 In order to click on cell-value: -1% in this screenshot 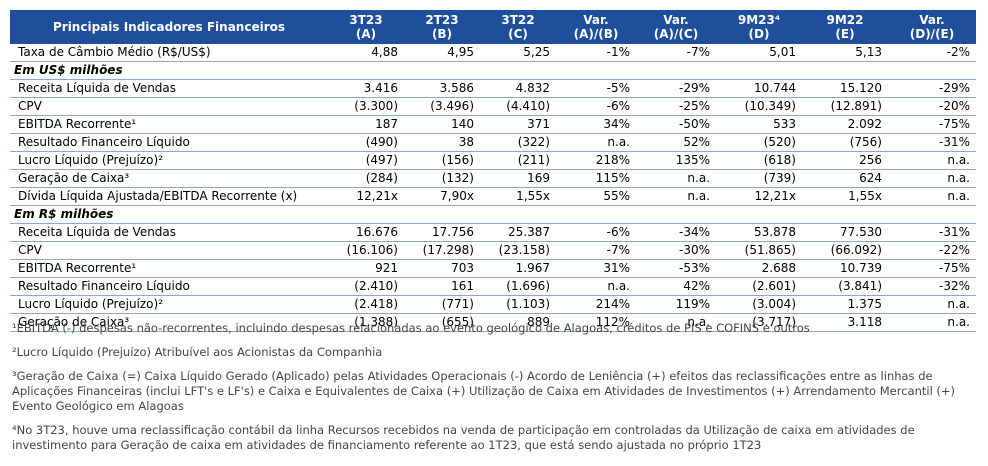, I will do `click(596, 53)`.